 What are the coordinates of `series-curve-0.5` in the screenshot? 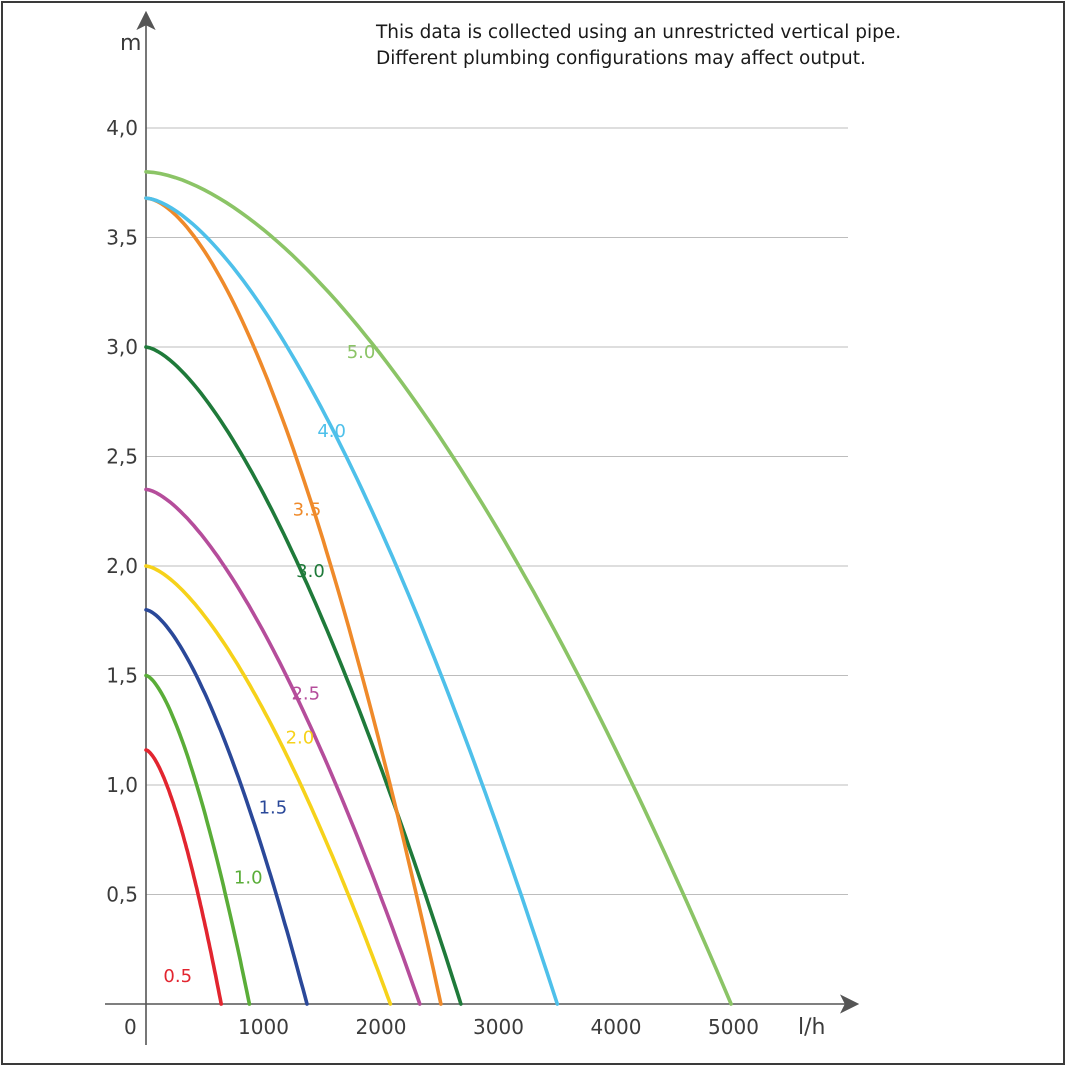 It's located at (183, 877).